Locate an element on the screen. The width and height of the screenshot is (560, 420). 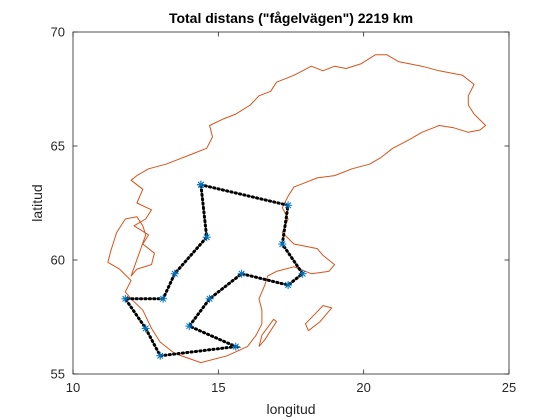
x-tick-label-10: 10 is located at coordinates (73, 387).